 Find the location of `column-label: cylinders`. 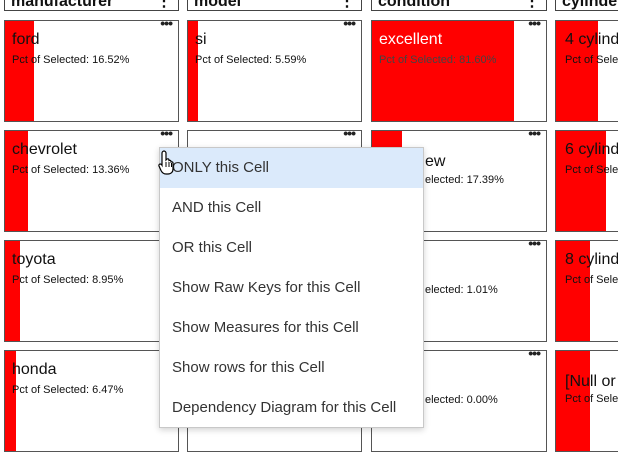

column-label: cylinders is located at coordinates (590, 5).